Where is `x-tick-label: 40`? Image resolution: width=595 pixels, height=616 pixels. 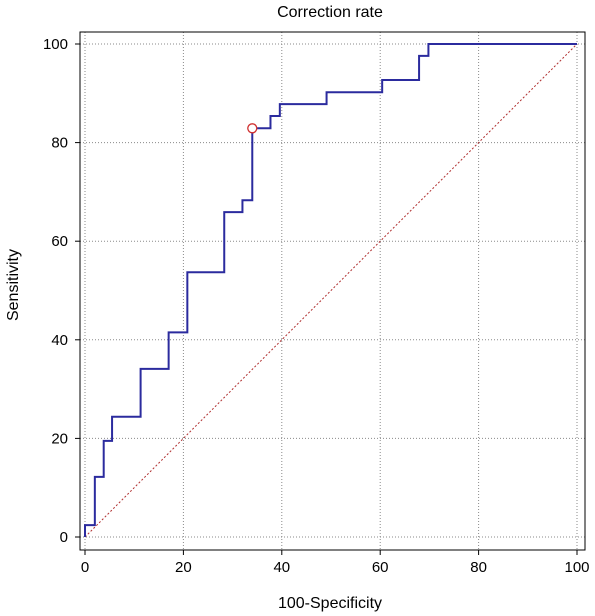 x-tick-label: 40 is located at coordinates (281, 567).